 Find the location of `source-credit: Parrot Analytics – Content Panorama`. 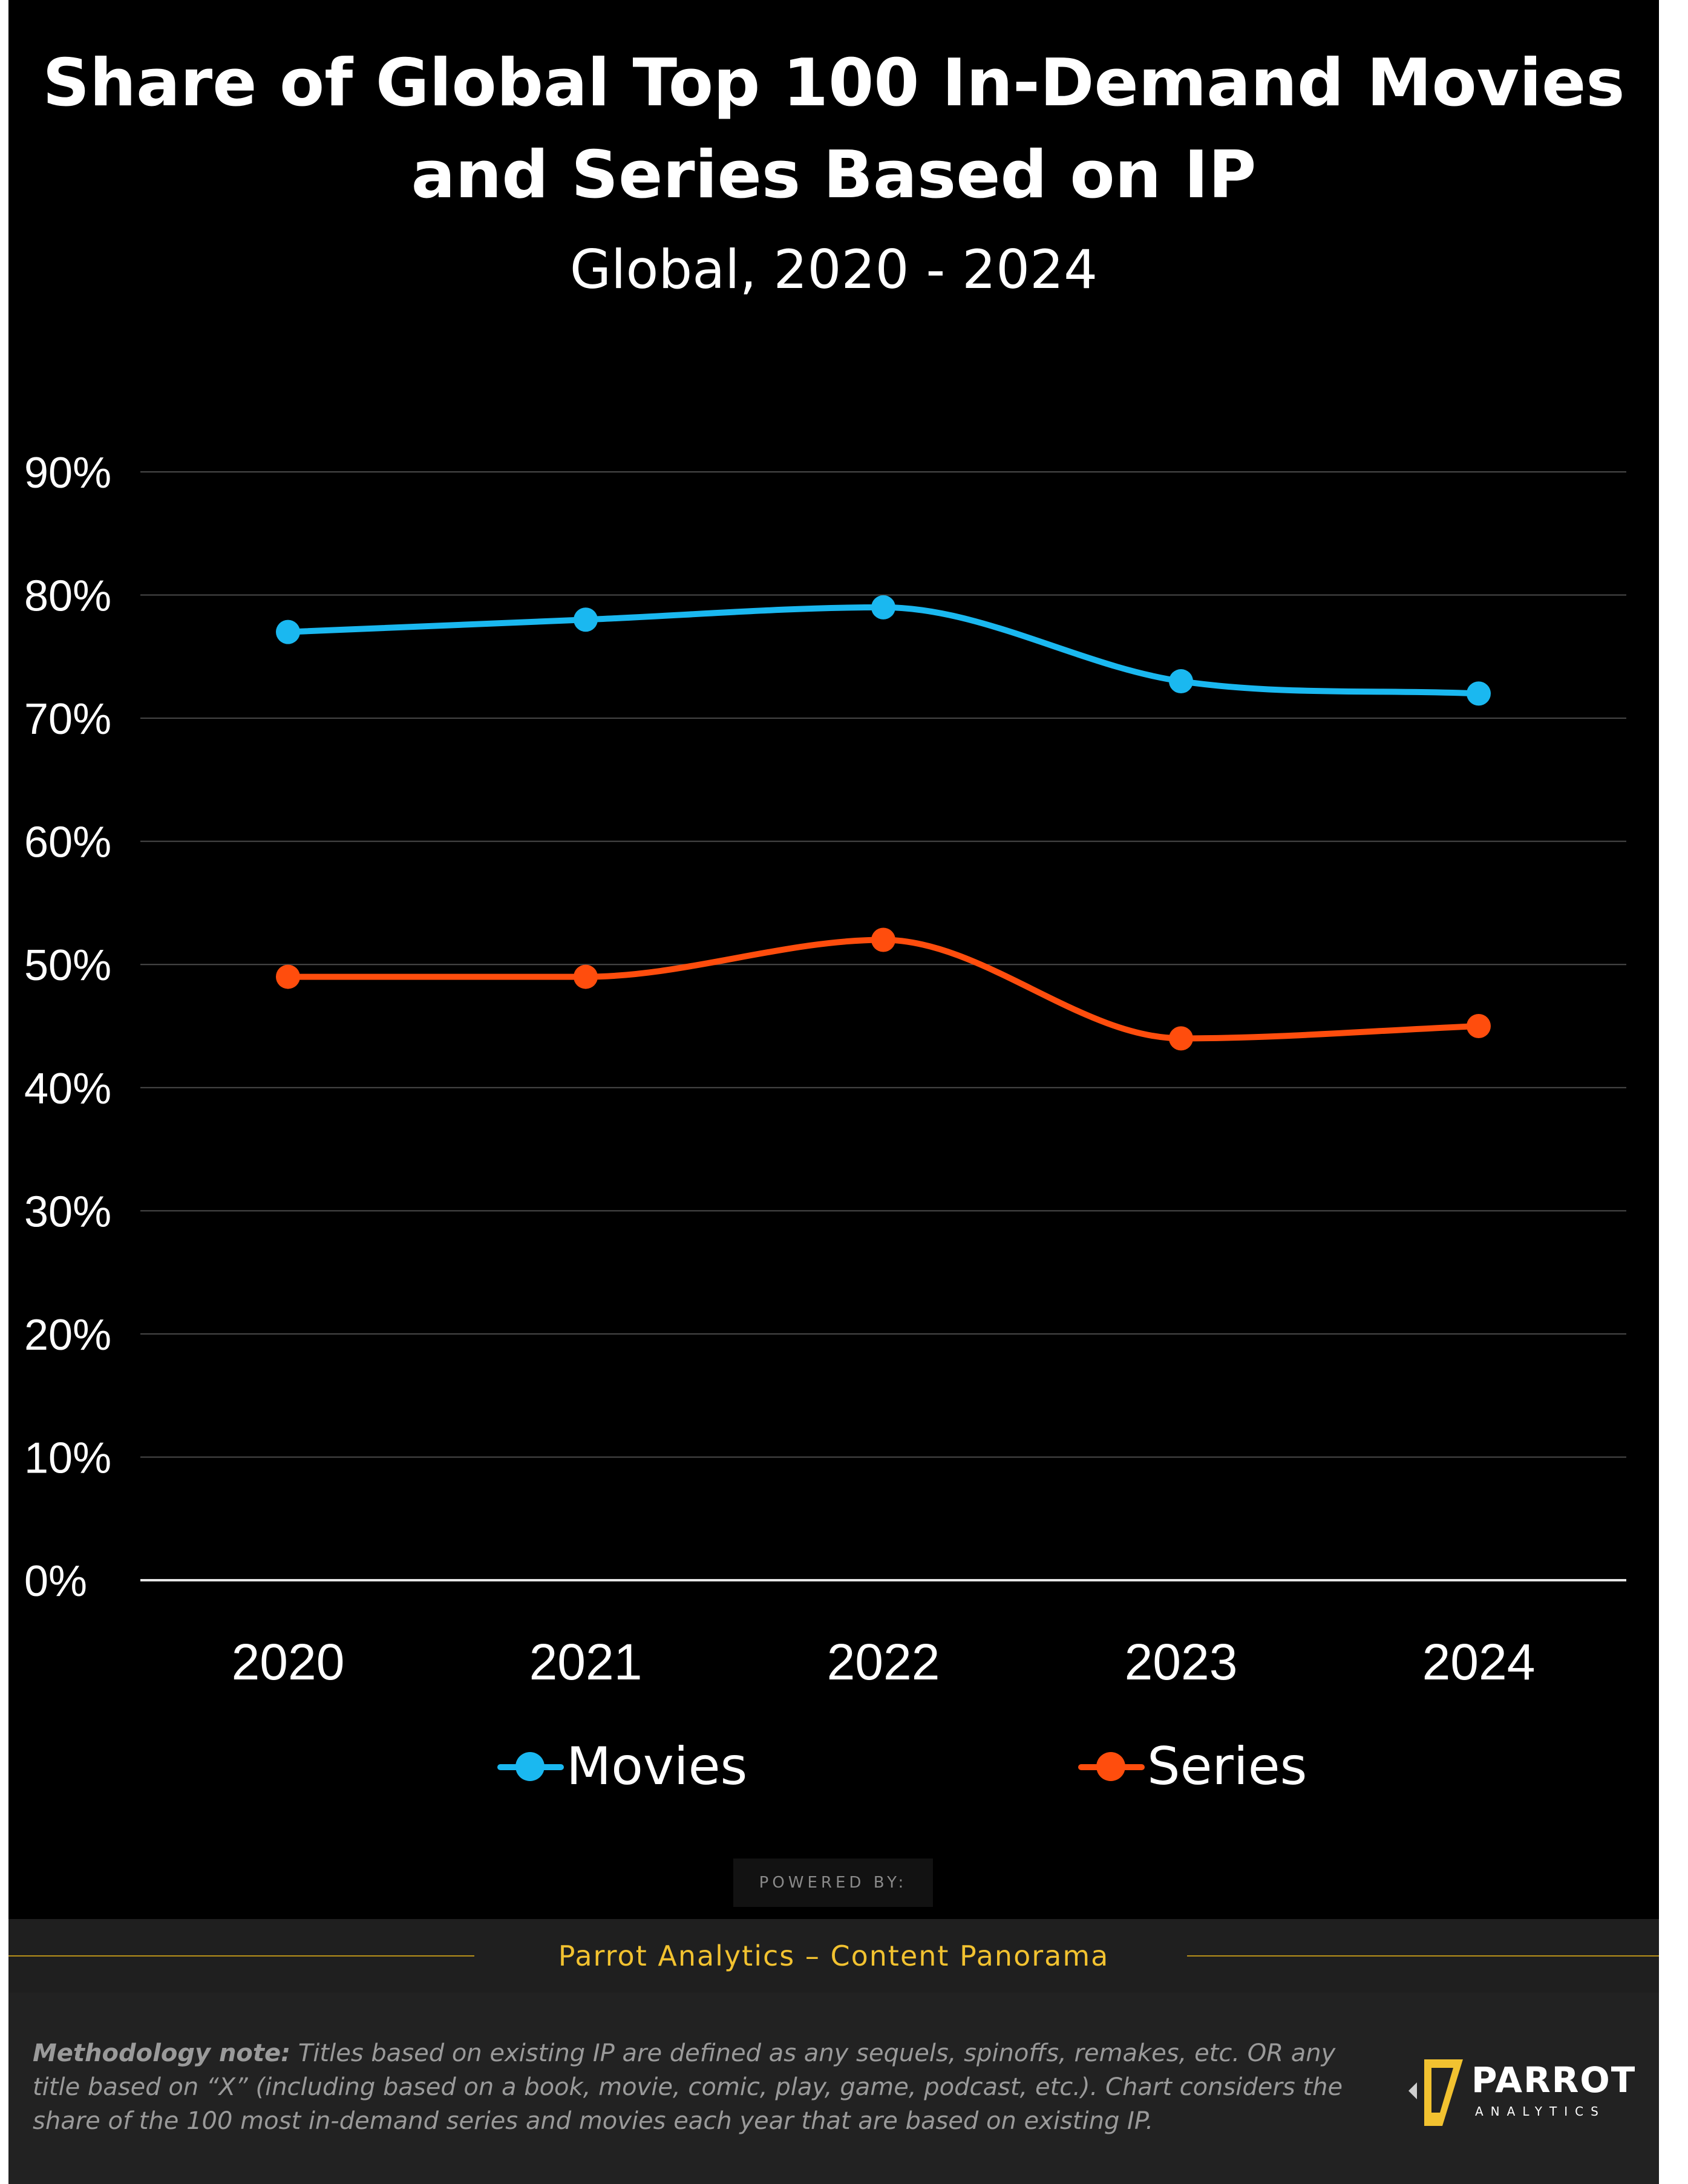

source-credit: Parrot Analytics – Content Panorama is located at coordinates (834, 1956).